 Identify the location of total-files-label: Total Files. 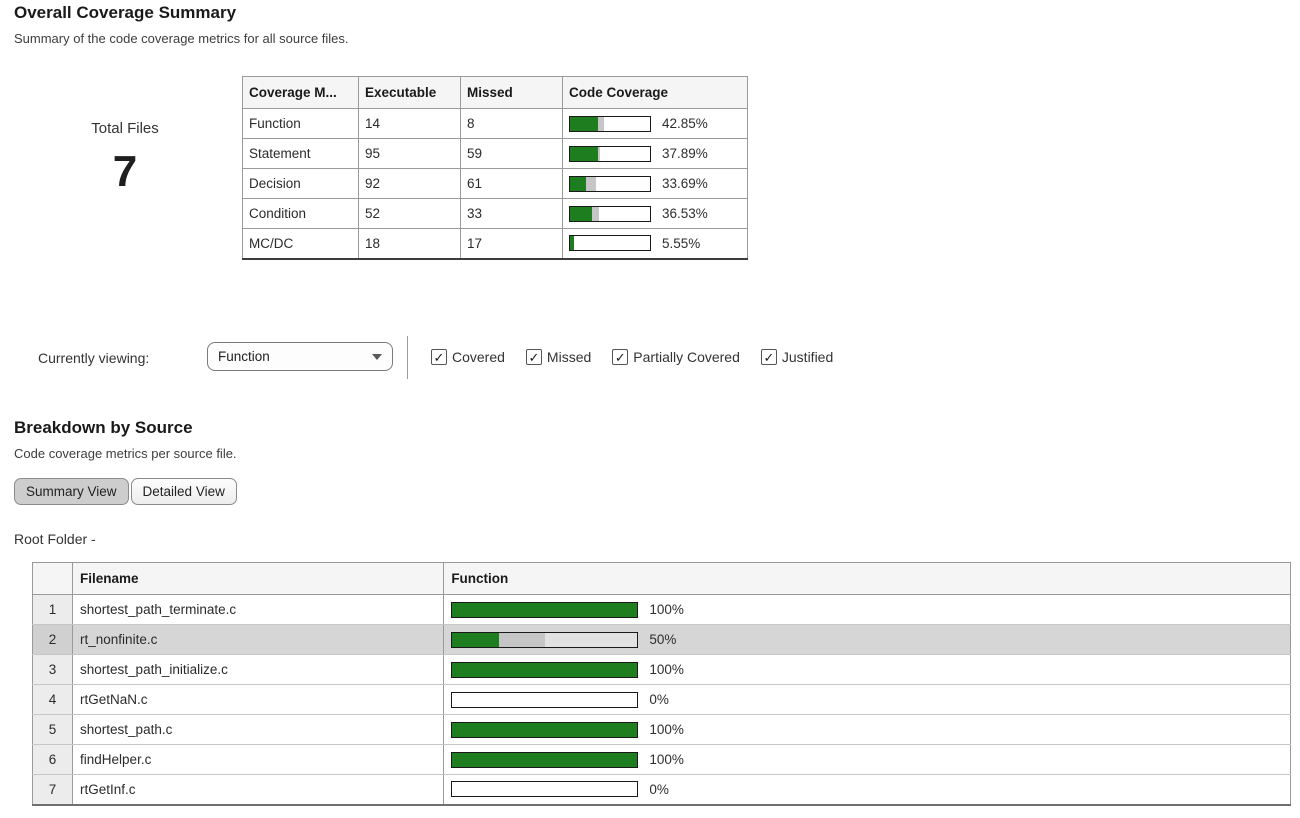
(125, 128).